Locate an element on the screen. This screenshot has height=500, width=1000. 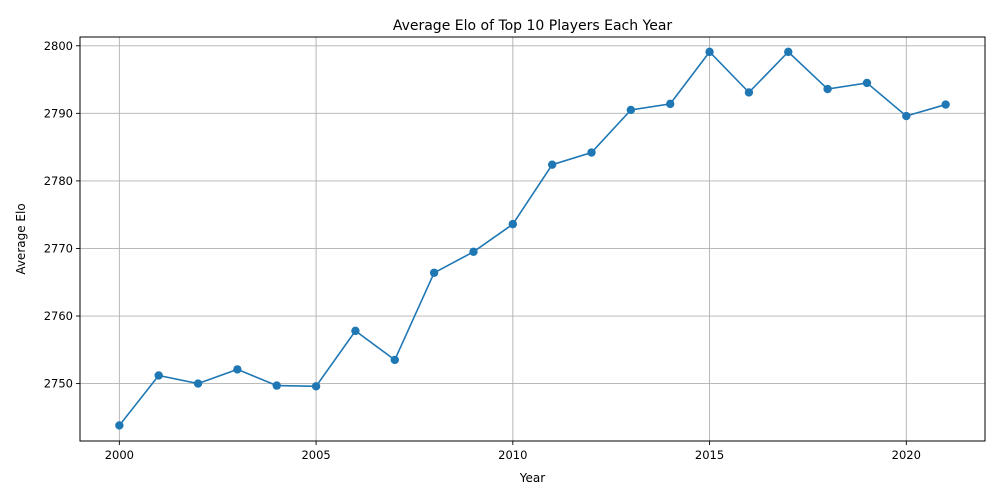
y-axis-label: Average Elo is located at coordinates (21, 238).